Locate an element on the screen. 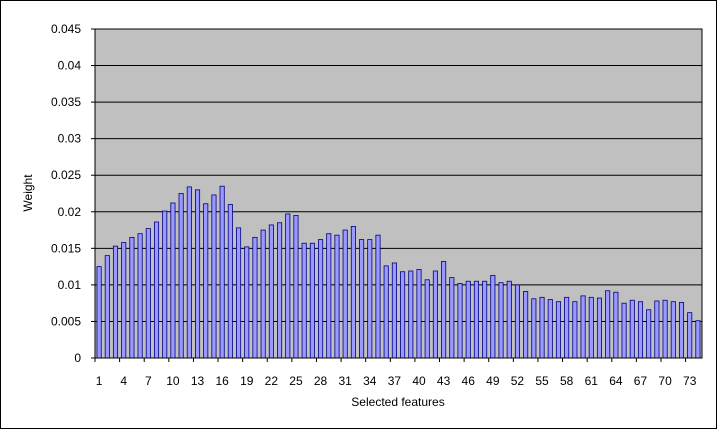  y-tick-label: 0.02 is located at coordinates (70, 212).